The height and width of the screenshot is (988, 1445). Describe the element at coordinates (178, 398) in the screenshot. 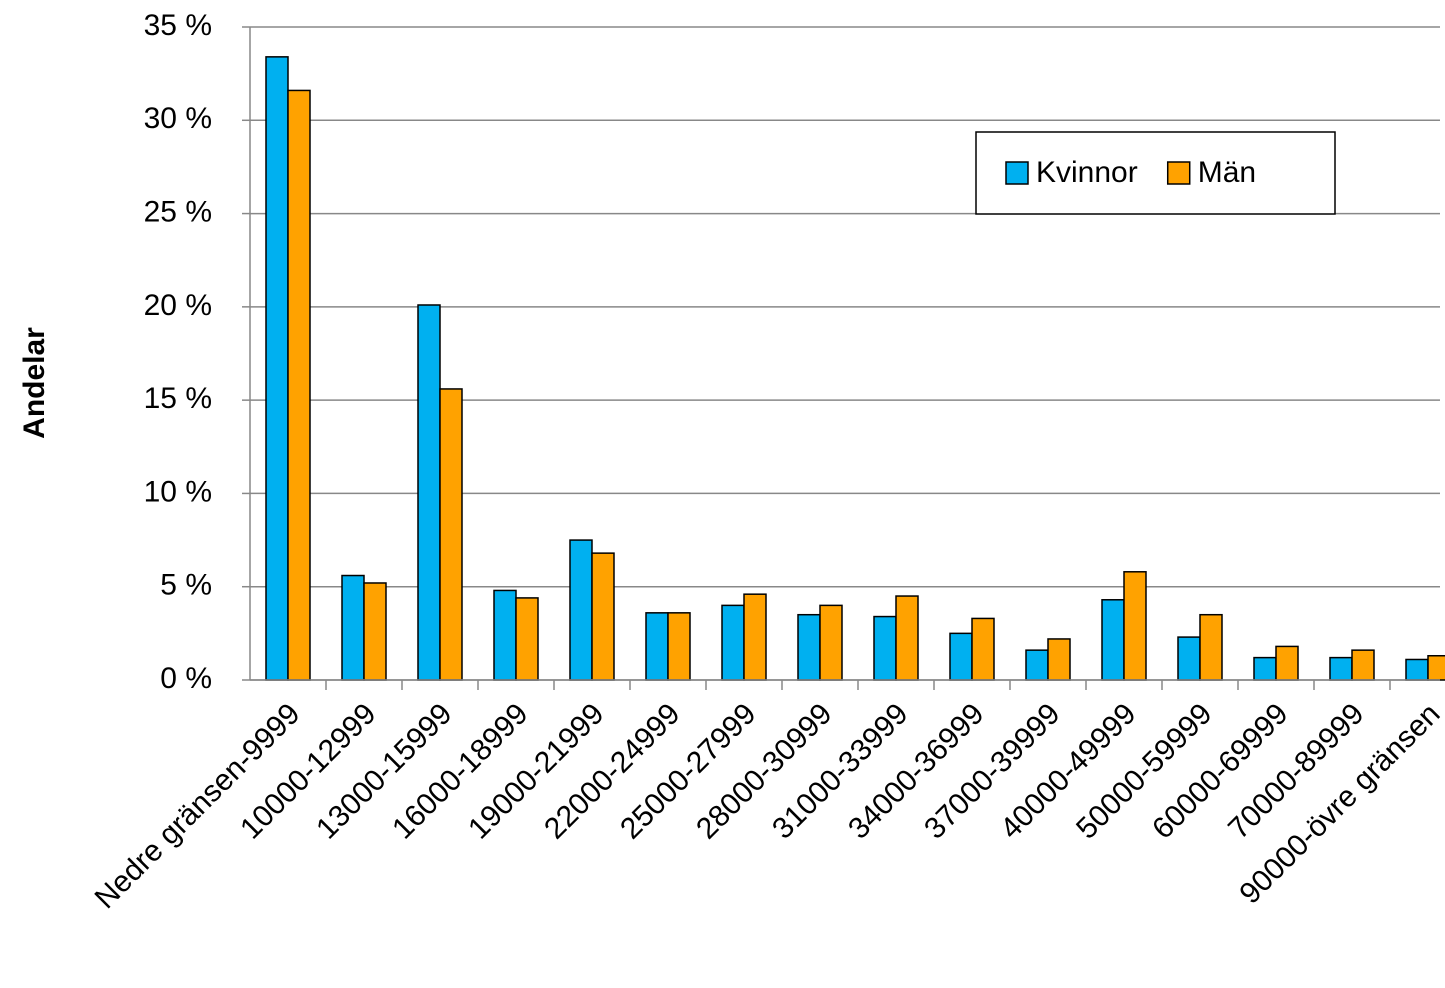

I see `y-tick-label: 15 %` at that location.